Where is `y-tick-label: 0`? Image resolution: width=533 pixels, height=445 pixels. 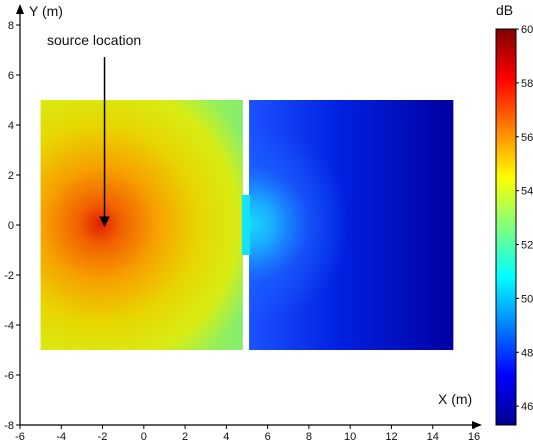 y-tick-label: 0 is located at coordinates (11, 226).